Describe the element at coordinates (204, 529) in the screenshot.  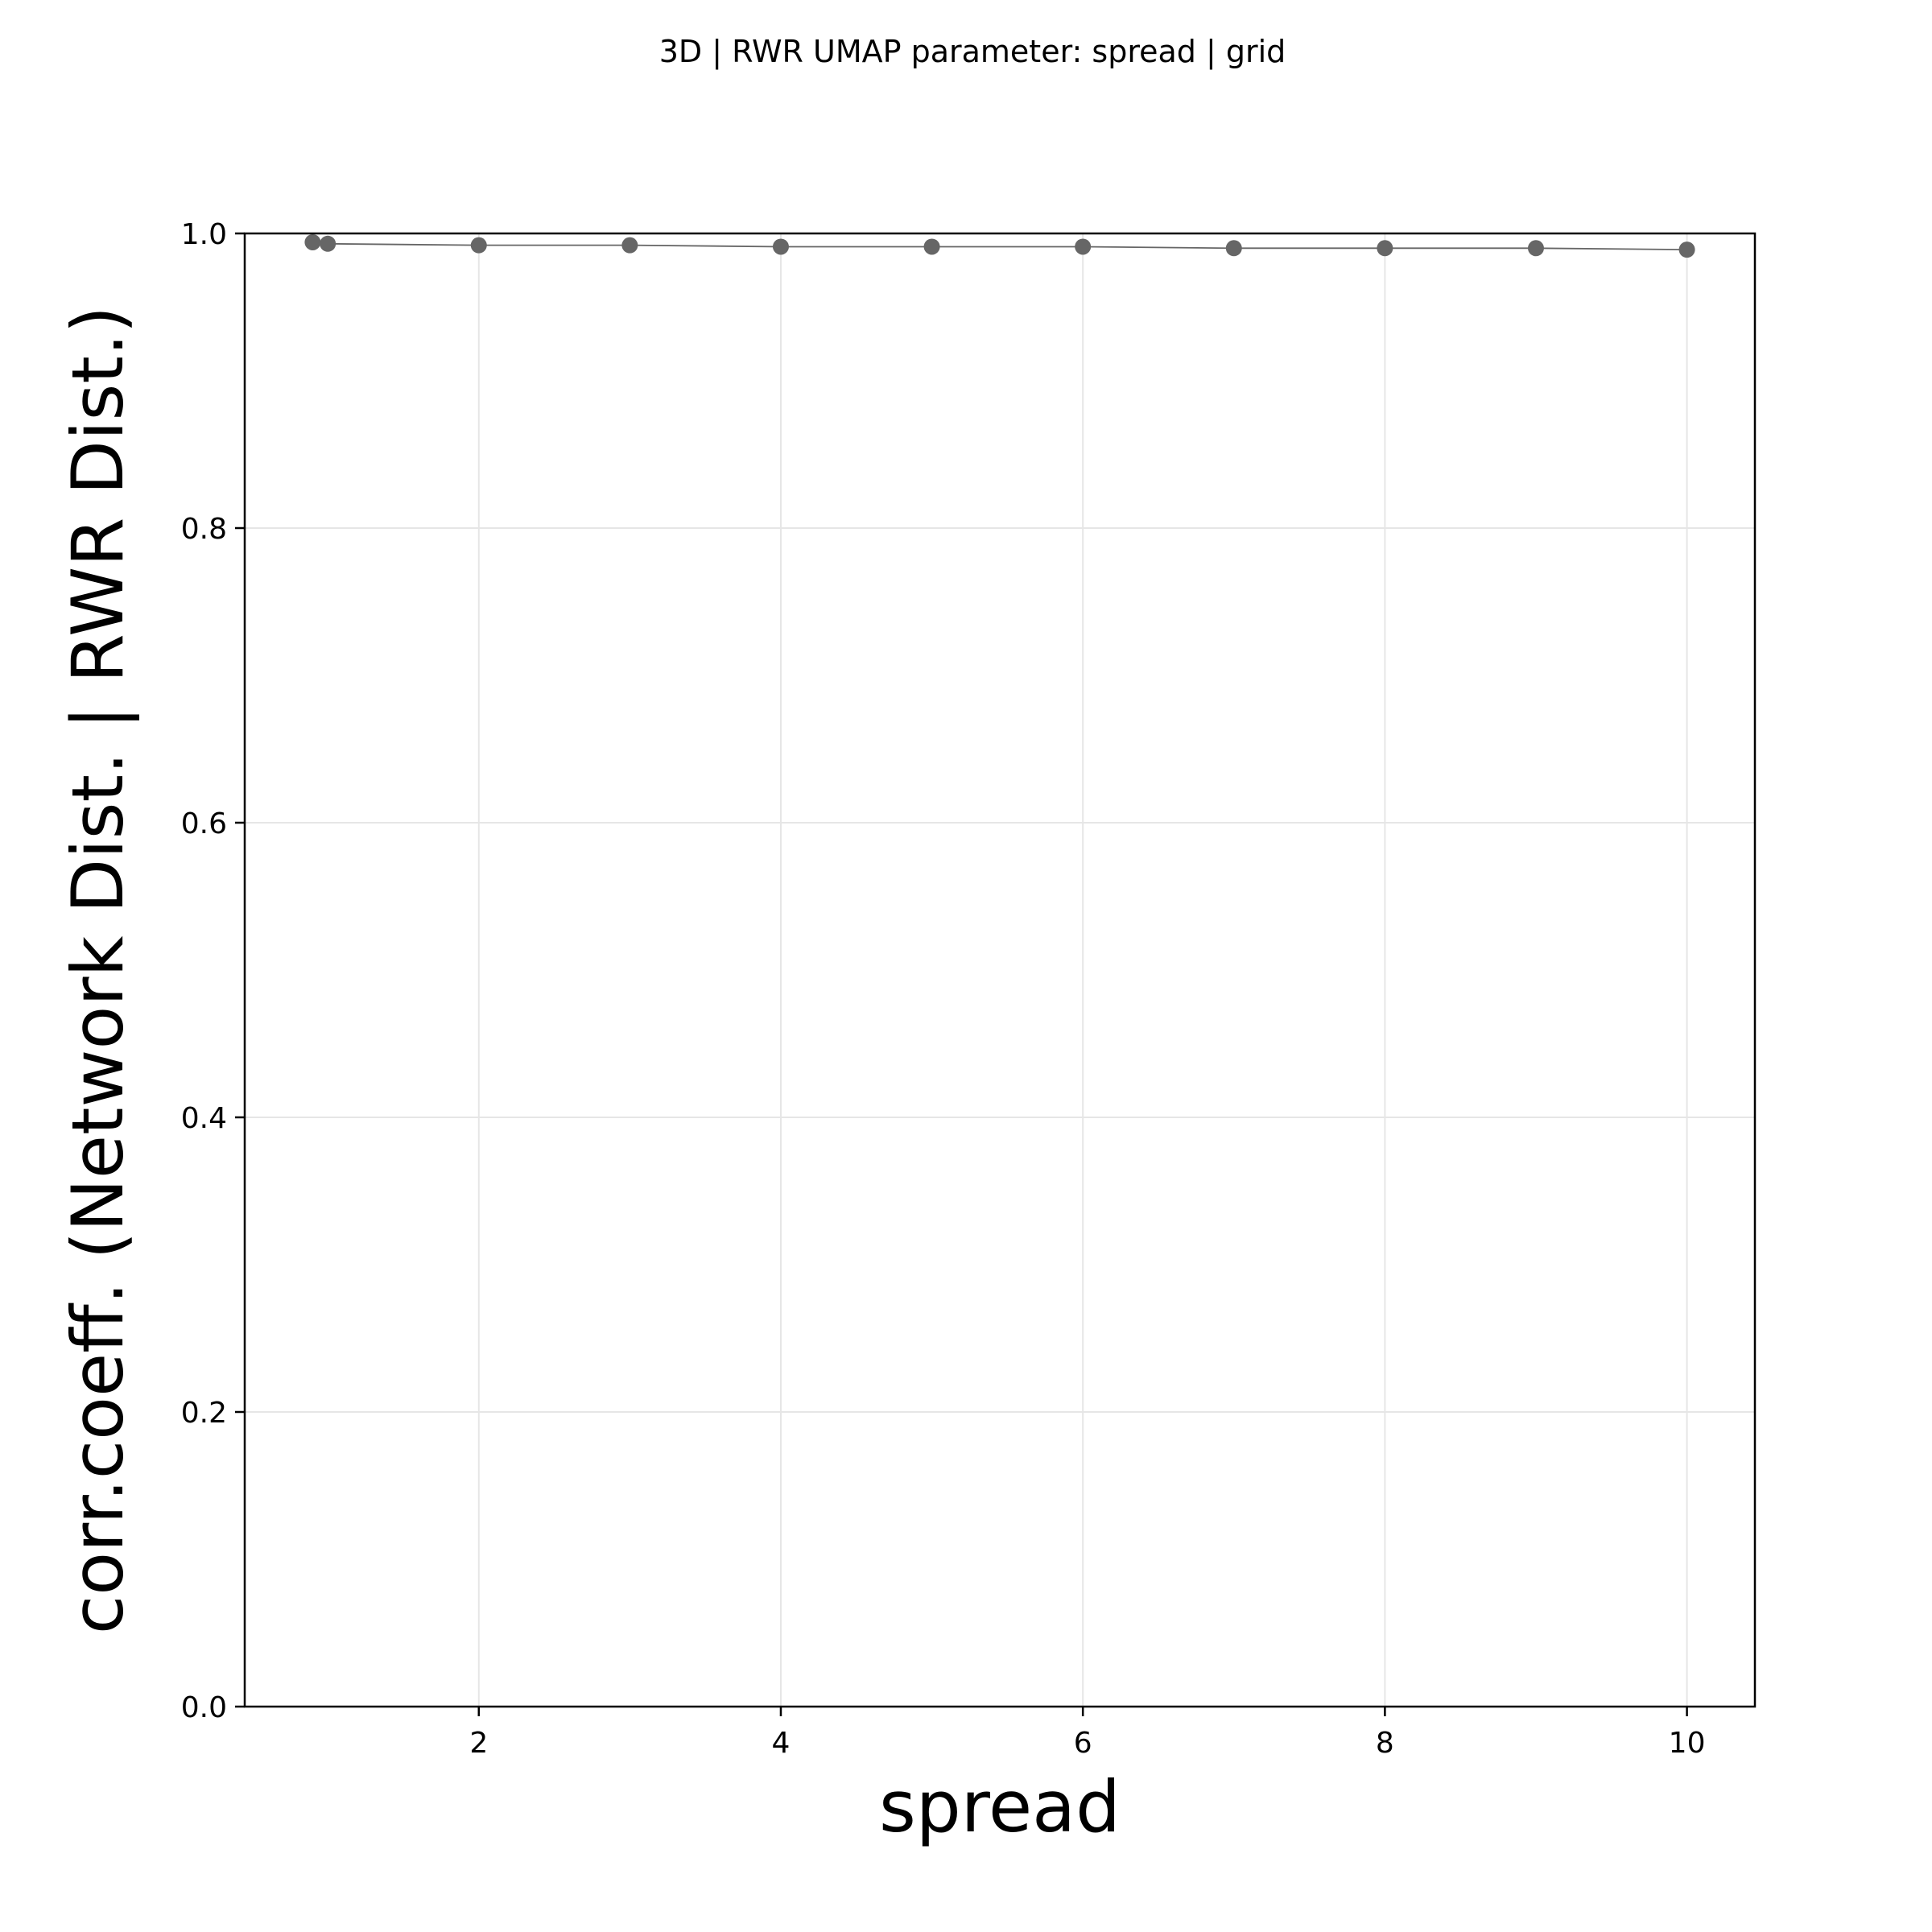
I see `y-tick-label: 0.8` at that location.